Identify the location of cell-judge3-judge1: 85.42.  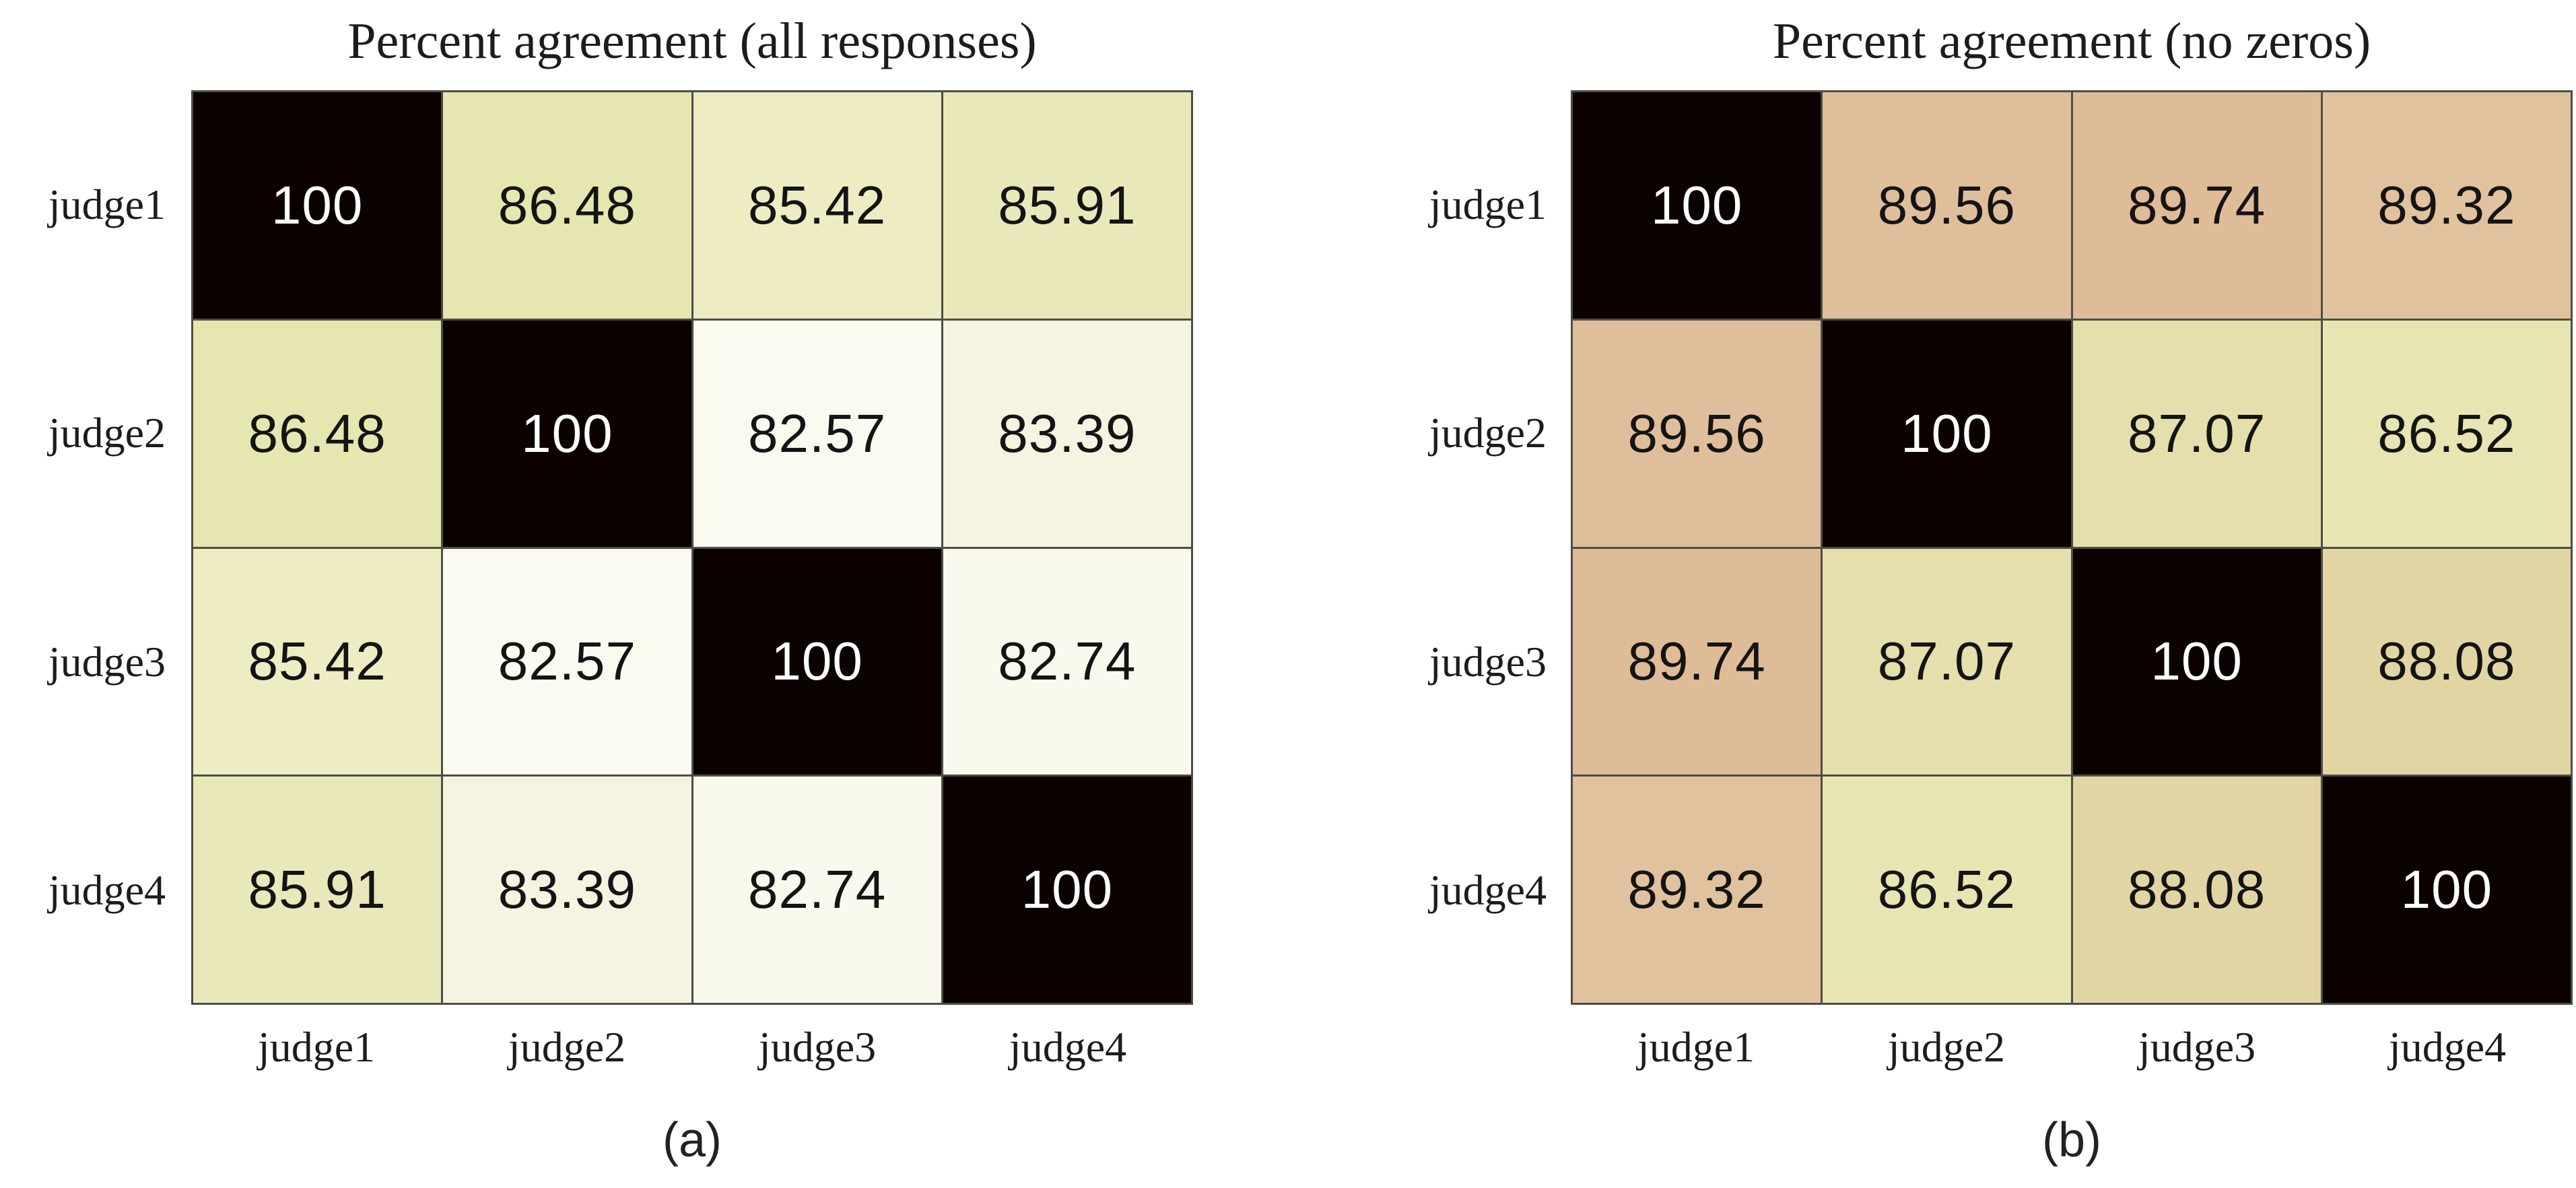
(317, 661).